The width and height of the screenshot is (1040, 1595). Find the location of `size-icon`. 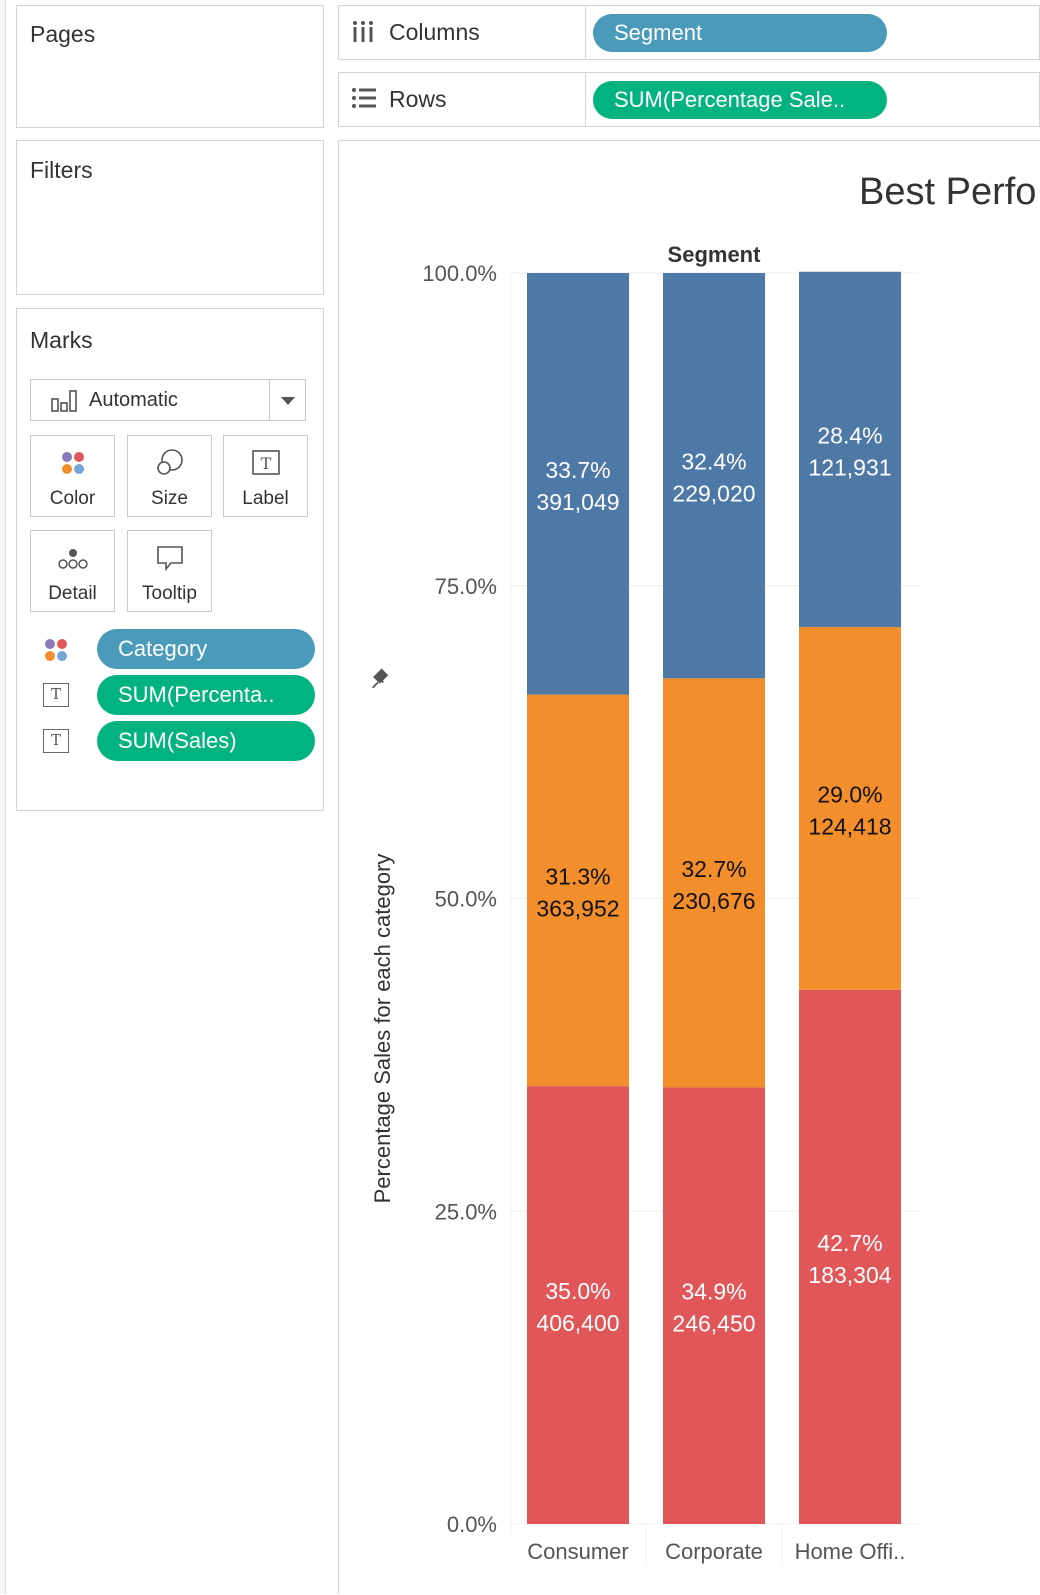

size-icon is located at coordinates (169, 463).